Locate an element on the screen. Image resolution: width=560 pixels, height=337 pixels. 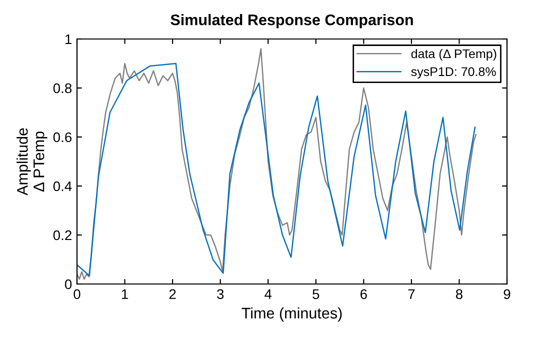
y-tick-label: 0.4 is located at coordinates (62, 186).